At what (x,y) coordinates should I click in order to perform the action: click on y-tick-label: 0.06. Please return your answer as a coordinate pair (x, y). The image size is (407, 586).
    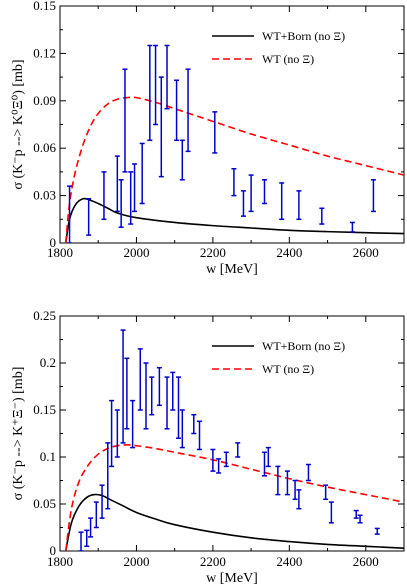
    Looking at the image, I should click on (44, 147).